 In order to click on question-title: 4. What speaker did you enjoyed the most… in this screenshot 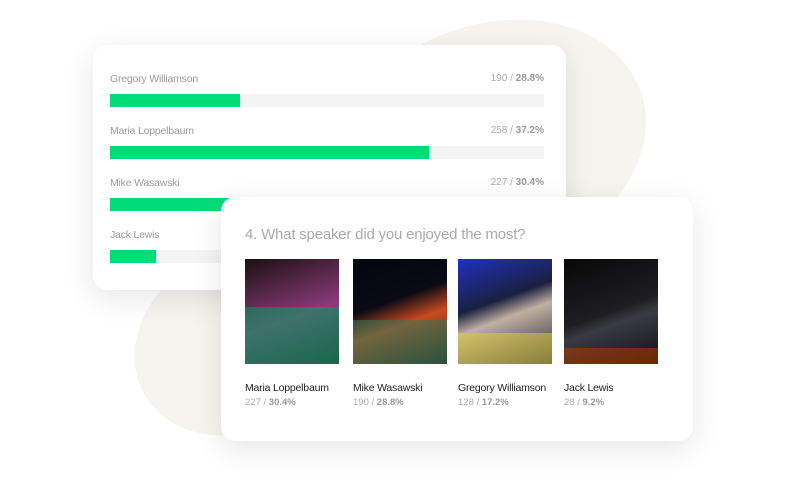, I will do `click(385, 234)`.